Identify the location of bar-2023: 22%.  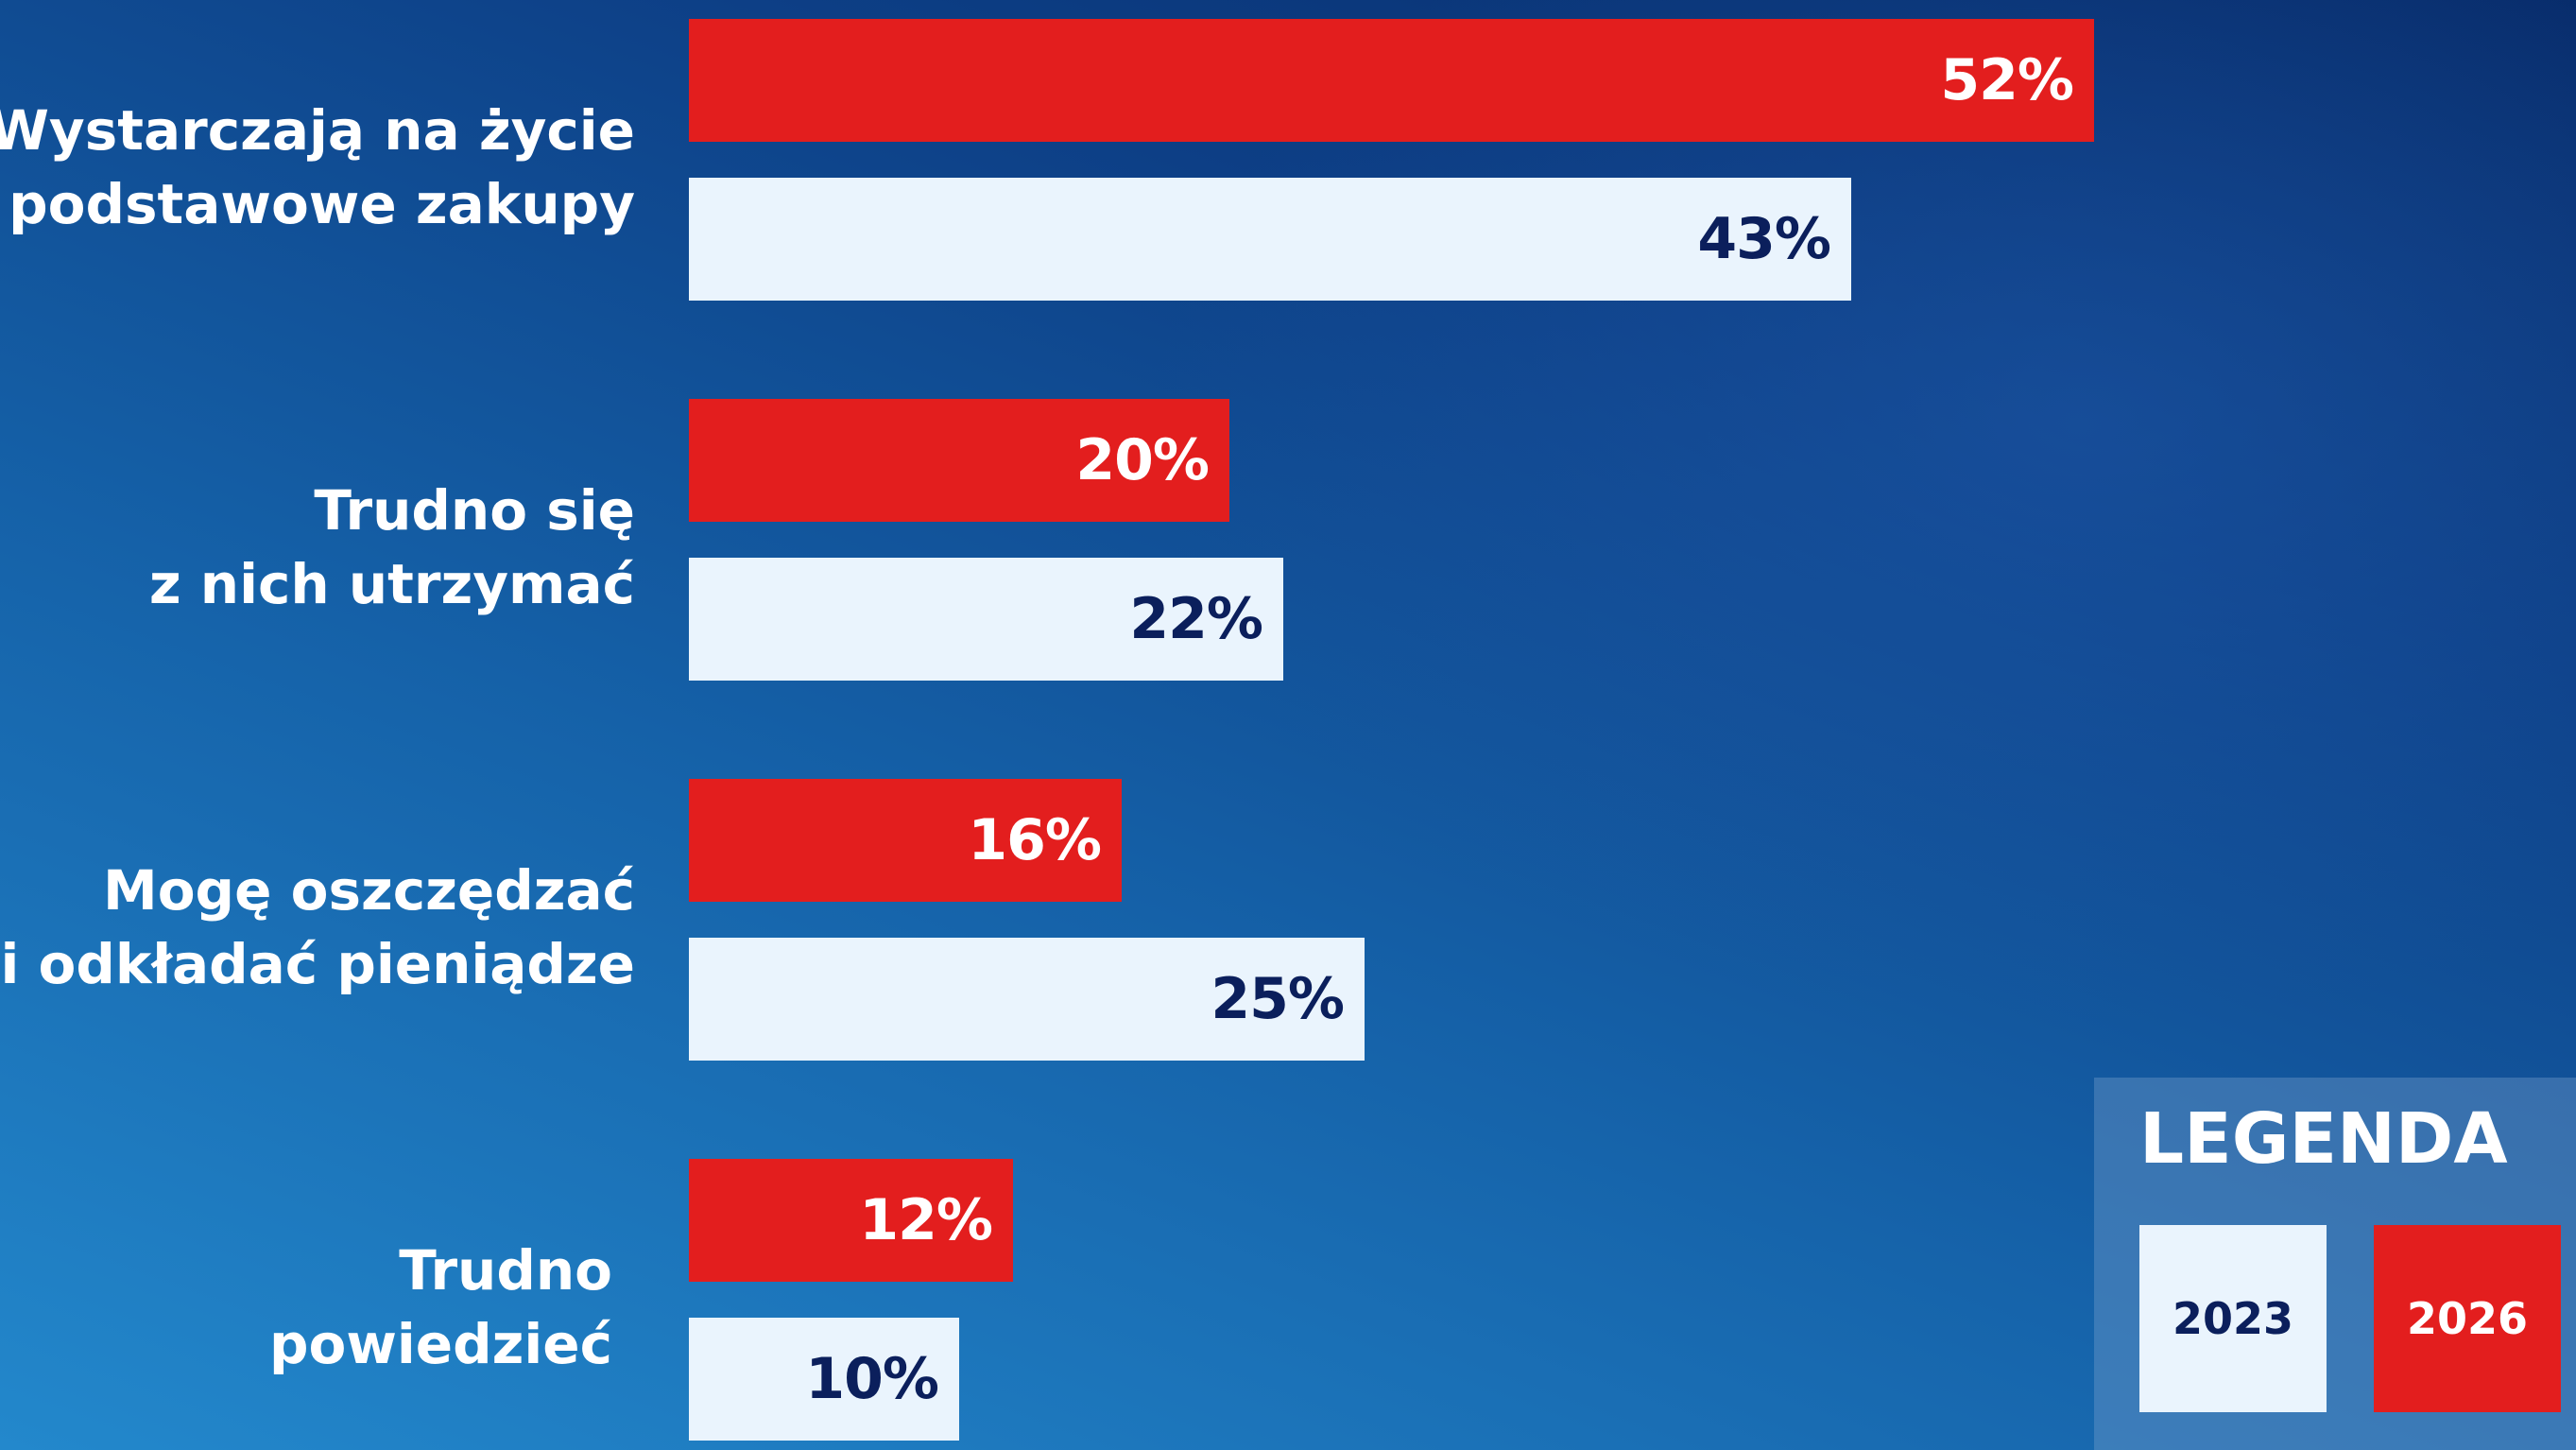
(986, 619).